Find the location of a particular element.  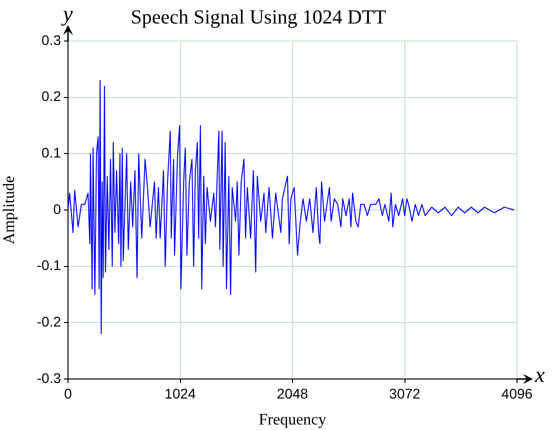

y-tick-label: 0.1 is located at coordinates (52, 152).